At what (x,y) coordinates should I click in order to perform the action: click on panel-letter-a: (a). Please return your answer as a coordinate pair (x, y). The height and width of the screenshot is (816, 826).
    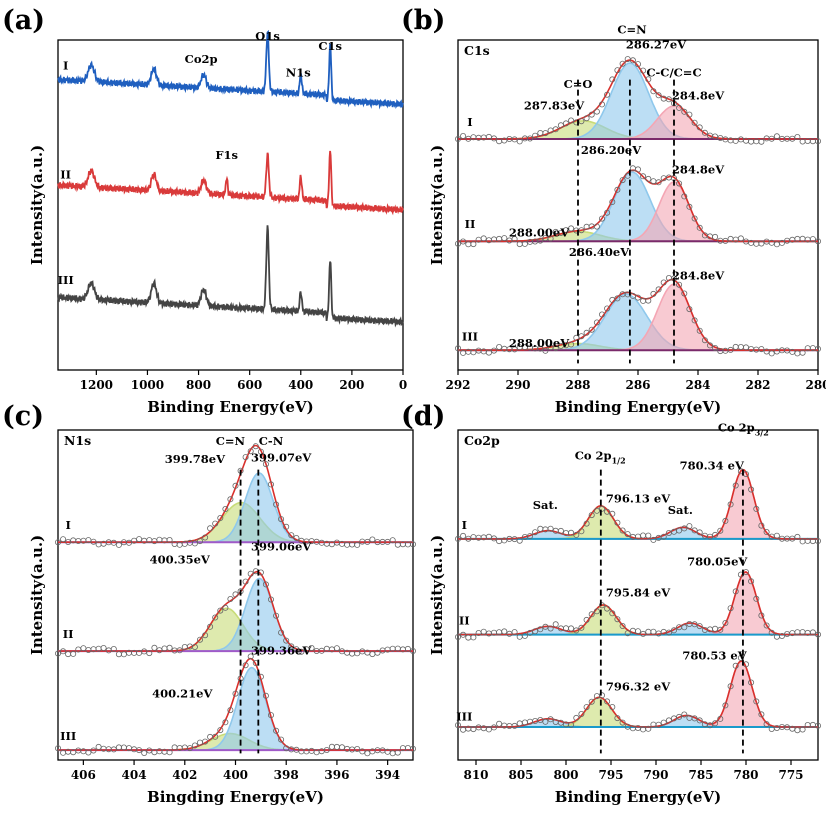
    Looking at the image, I should click on (23, 20).